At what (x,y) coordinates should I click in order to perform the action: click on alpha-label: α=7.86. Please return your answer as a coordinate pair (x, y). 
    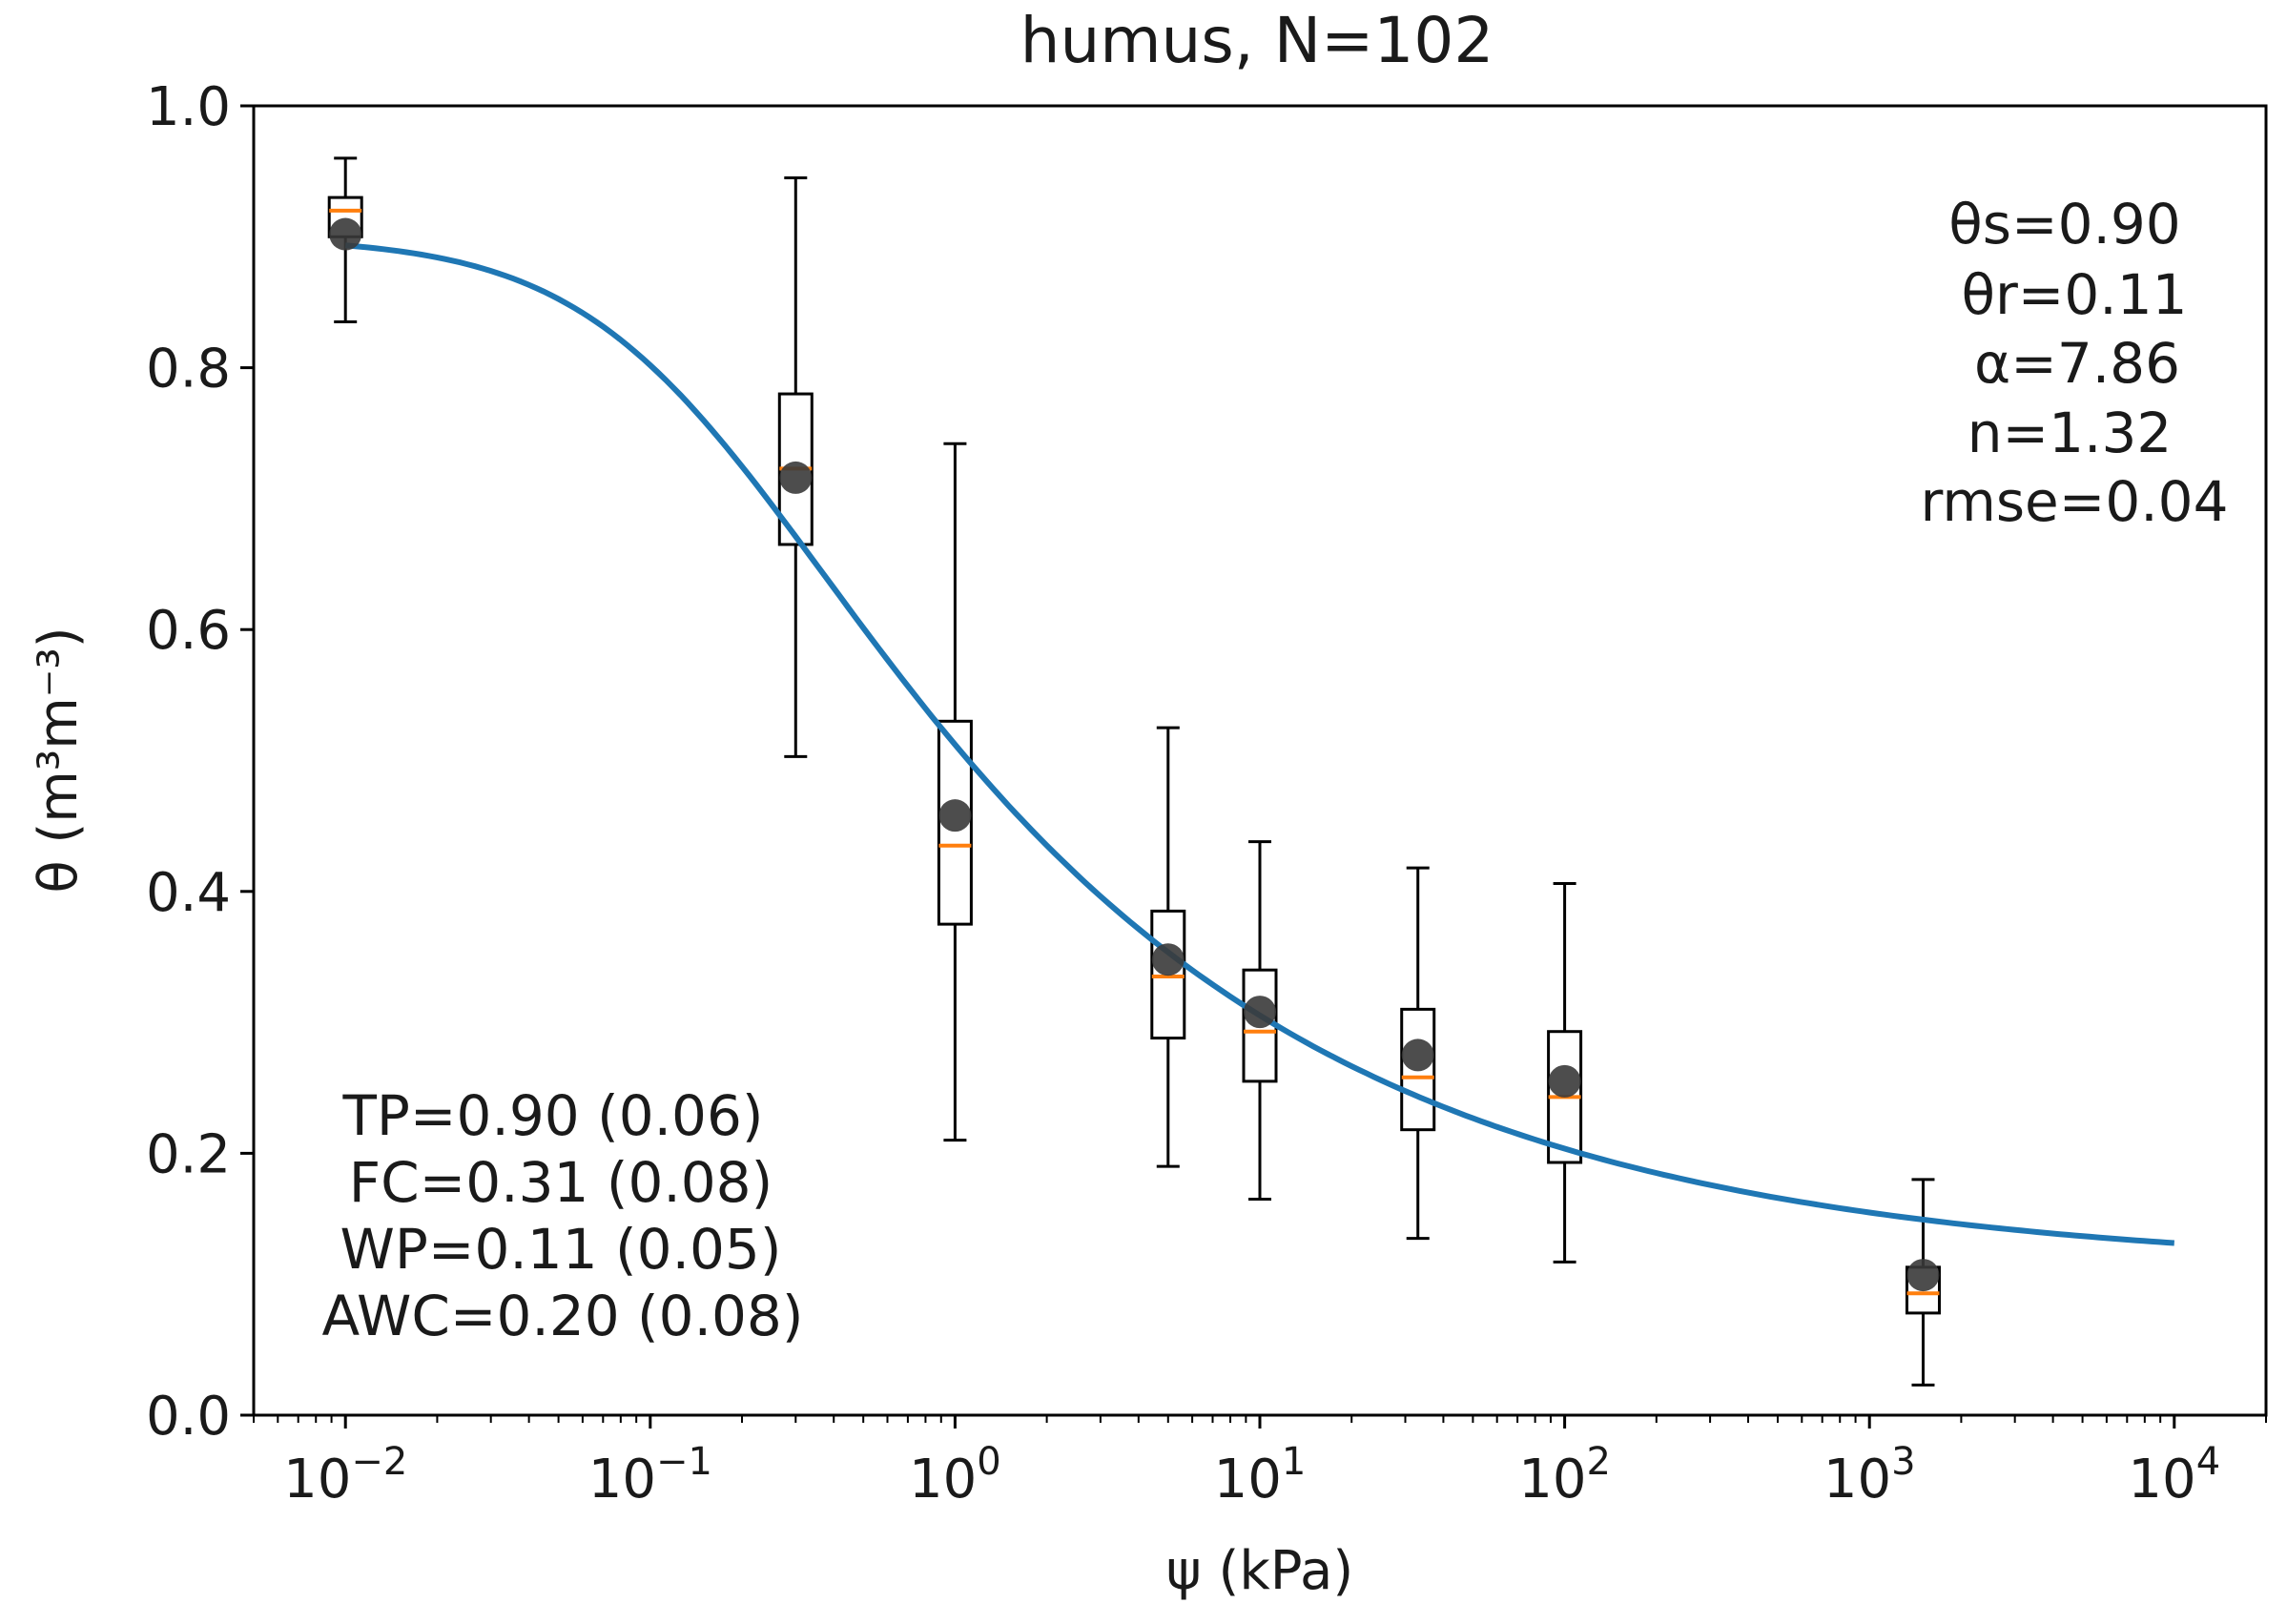
    Looking at the image, I should click on (2077, 363).